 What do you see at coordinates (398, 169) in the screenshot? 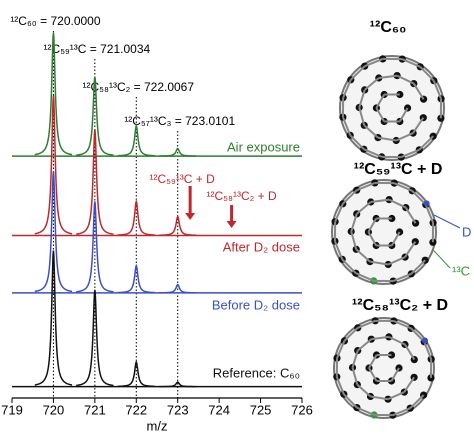
I see `structure-title: ¹²C₅₉¹³C + D` at bounding box center [398, 169].